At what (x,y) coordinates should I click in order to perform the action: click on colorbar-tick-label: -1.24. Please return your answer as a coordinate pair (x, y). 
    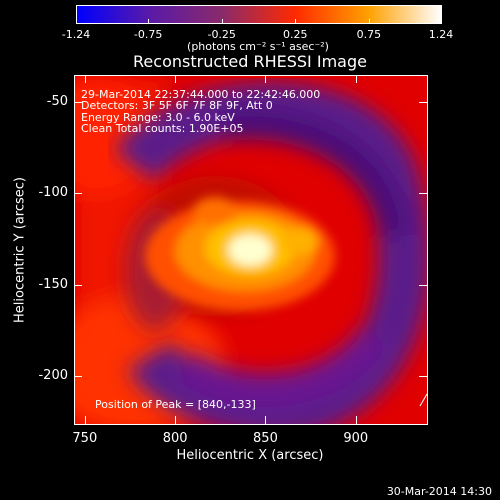
    Looking at the image, I should click on (76, 34).